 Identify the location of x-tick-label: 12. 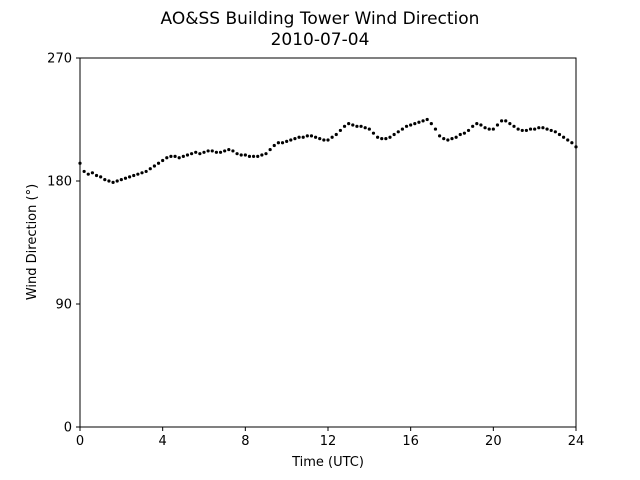
(328, 441).